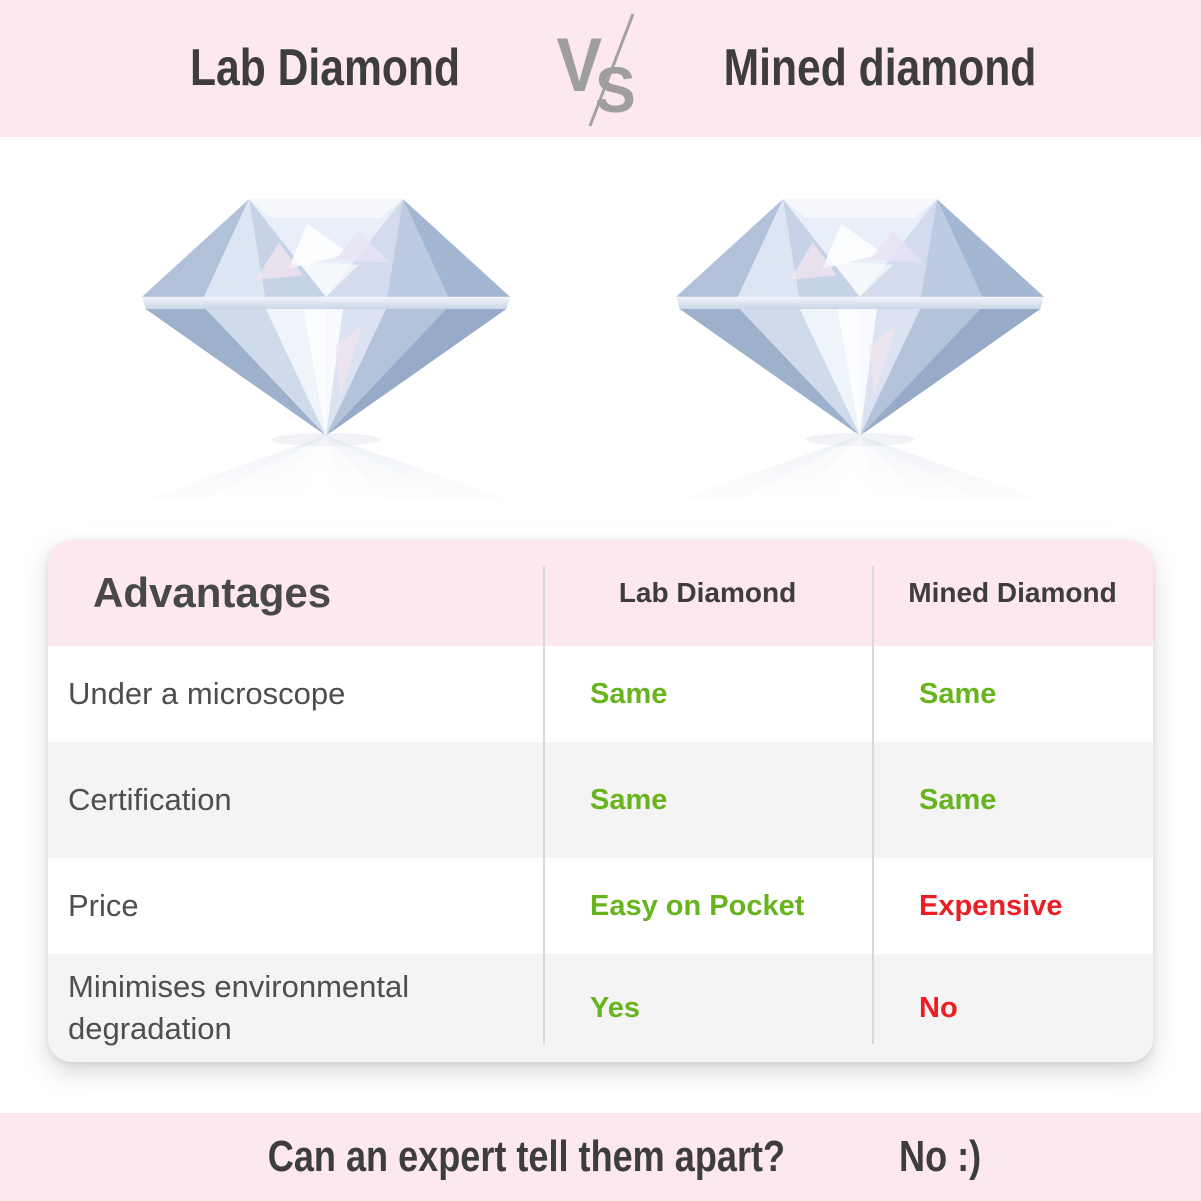  I want to click on footer-banner: Can an expert tell them apart? No :), so click(600, 1157).